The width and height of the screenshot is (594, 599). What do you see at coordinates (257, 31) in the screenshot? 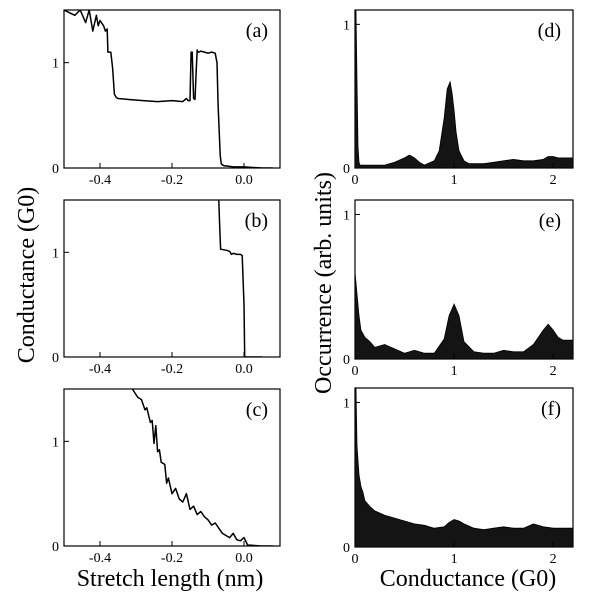
I see `panel-a-label: (a)` at bounding box center [257, 31].